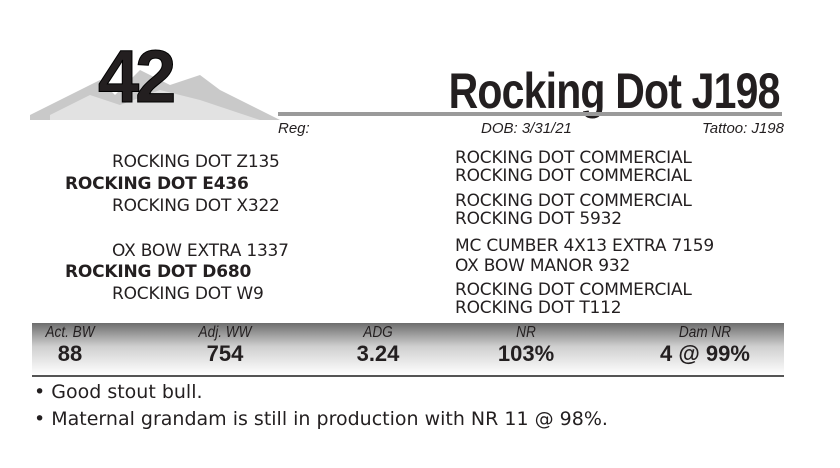 This screenshot has width=840, height=468. I want to click on ss-dam: ROCKING DOT COMMERCIAL, so click(573, 176).